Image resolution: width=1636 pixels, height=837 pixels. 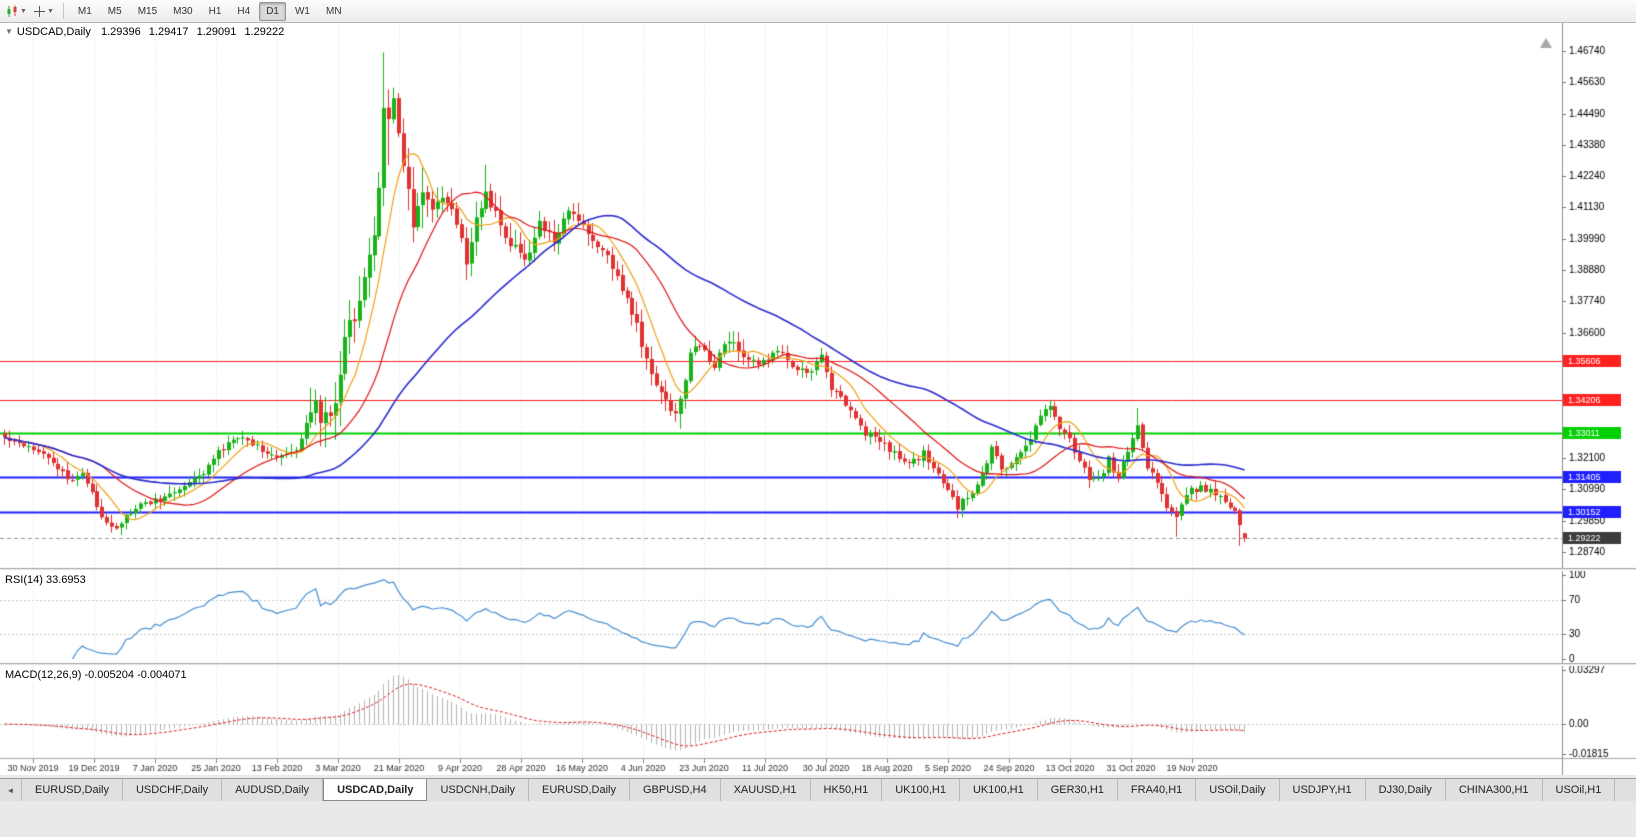 What do you see at coordinates (147, 11) in the screenshot?
I see `timeframe-button-M15: M15` at bounding box center [147, 11].